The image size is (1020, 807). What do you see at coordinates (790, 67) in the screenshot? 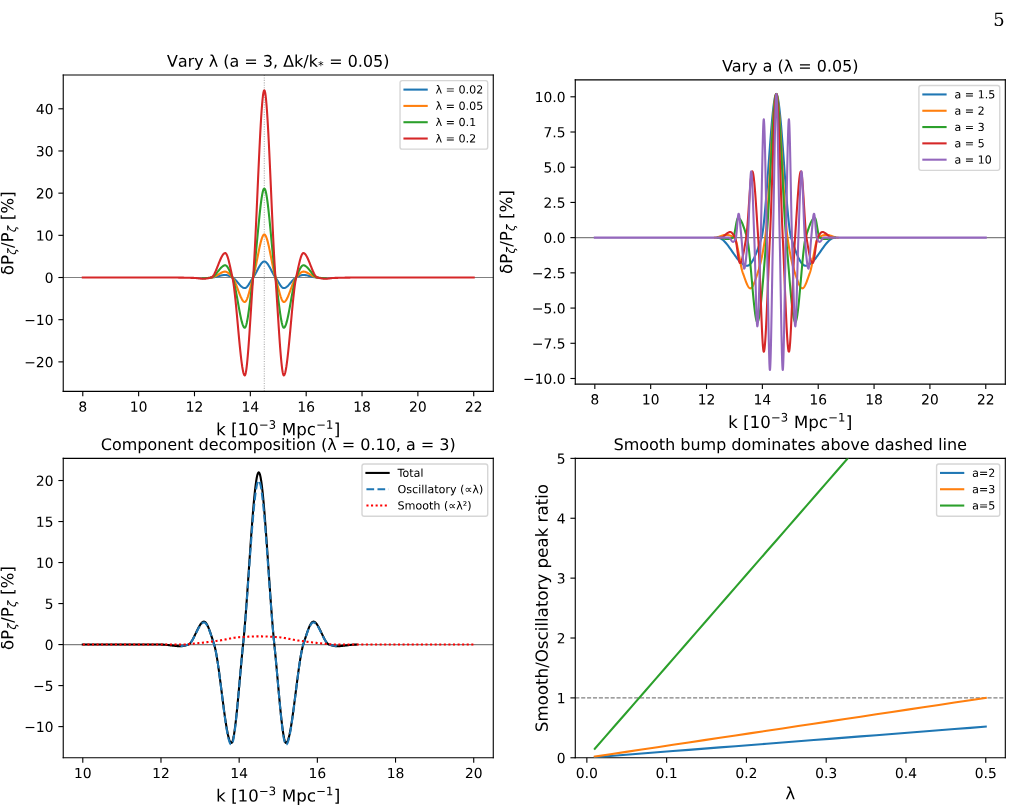
I see `chart-title: Vary a (λ = 0.05)` at bounding box center [790, 67].